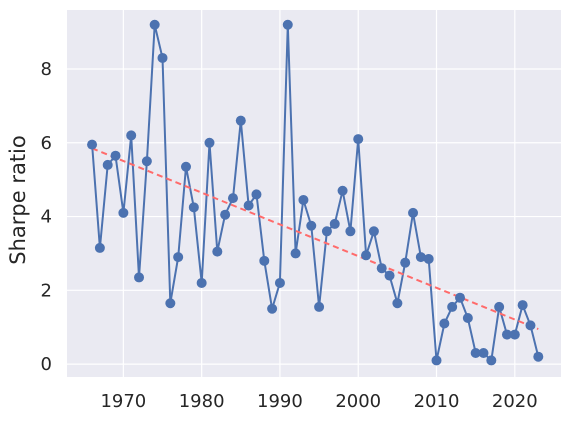 The image size is (570, 422). Describe the element at coordinates (46, 143) in the screenshot. I see `y-tick-label: 6` at that location.